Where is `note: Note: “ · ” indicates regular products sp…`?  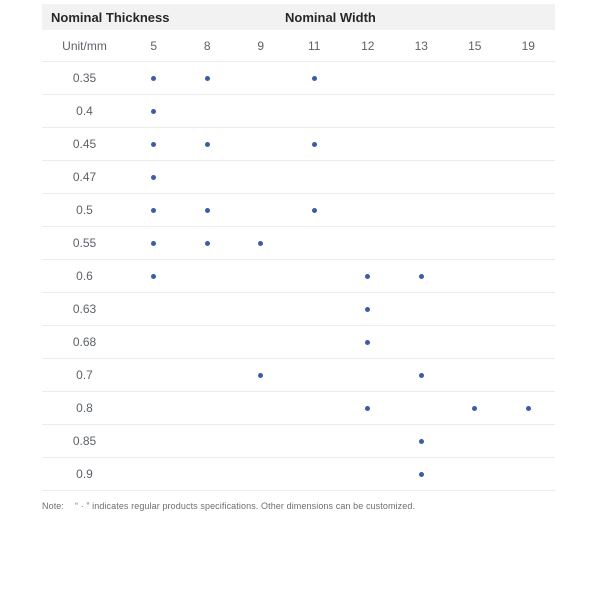
note: Note: “ · ” indicates regular products sp… is located at coordinates (228, 506).